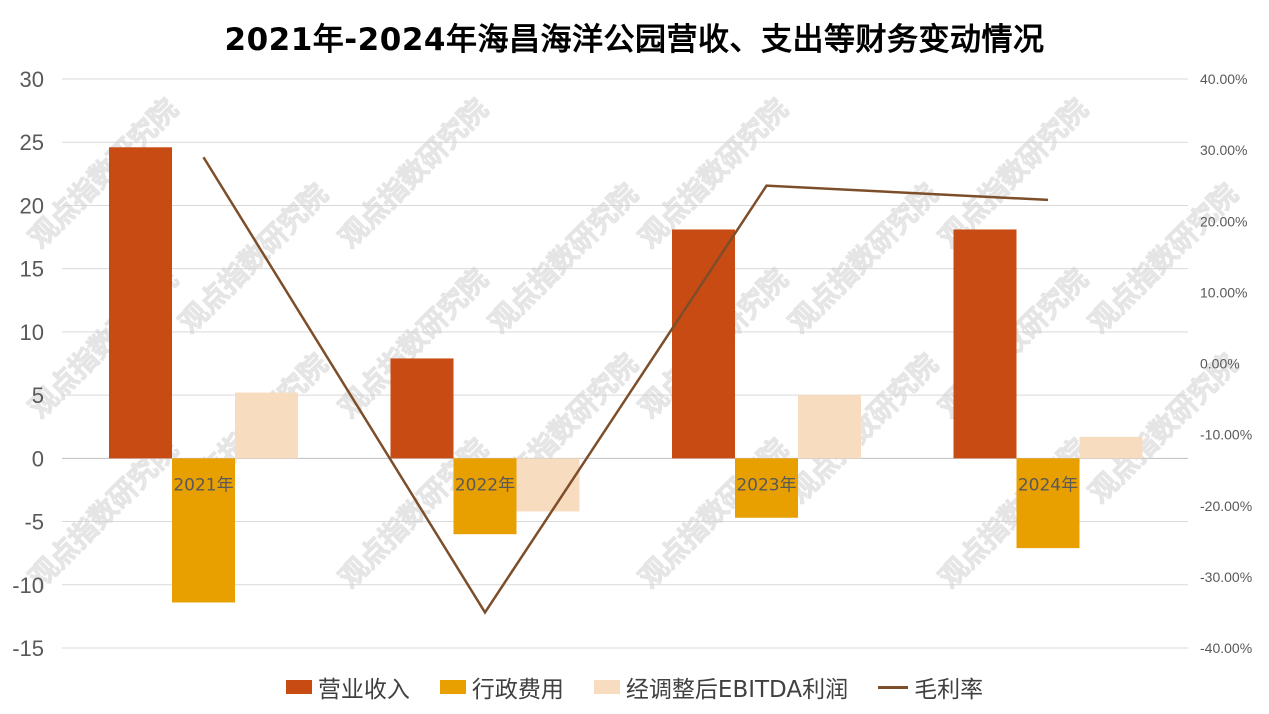 The width and height of the screenshot is (1269, 714). What do you see at coordinates (634, 40) in the screenshot?
I see `chart-title: 2021年-2024年海昌海洋公园营收、支出等财务变动情况` at bounding box center [634, 40].